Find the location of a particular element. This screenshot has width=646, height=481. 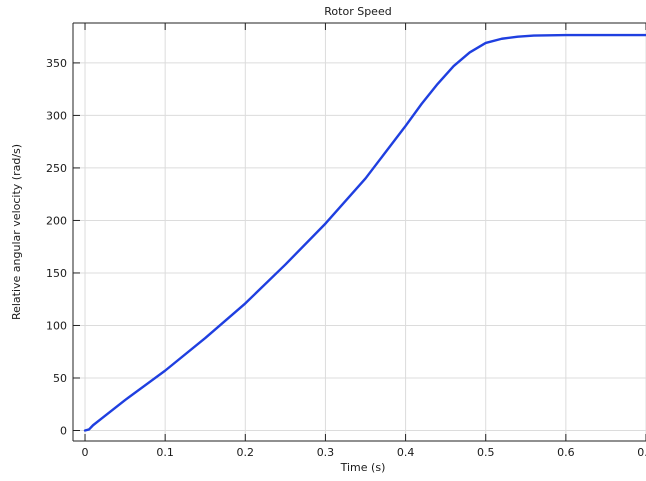

y-tick-label: 50 is located at coordinates (60, 378).